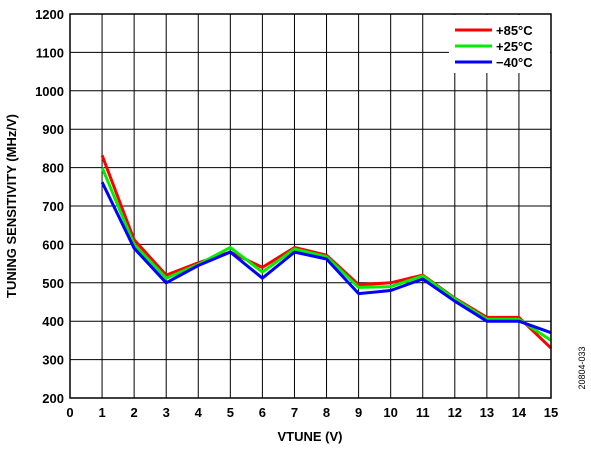 The image size is (591, 450). I want to click on x-tick-label: 11, so click(423, 412).